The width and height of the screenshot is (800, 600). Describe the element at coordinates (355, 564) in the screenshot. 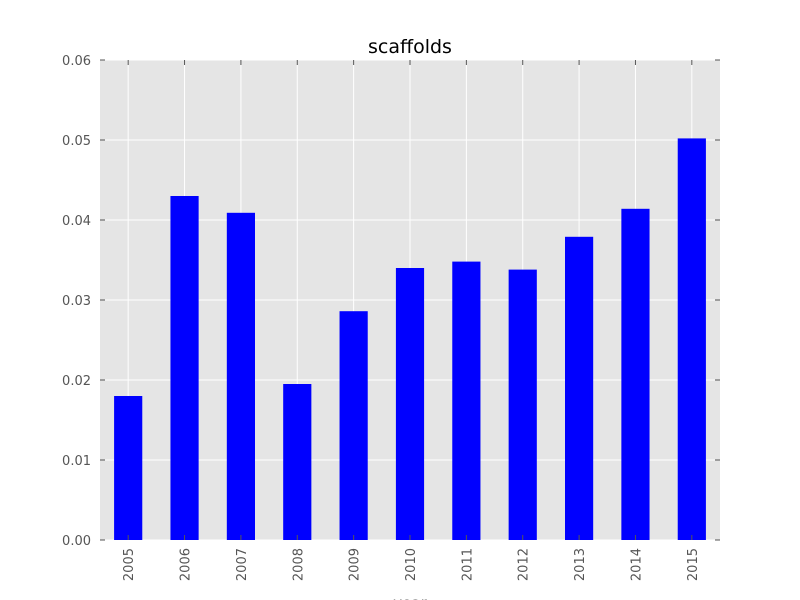

I see `x-tick-label: 2009` at that location.